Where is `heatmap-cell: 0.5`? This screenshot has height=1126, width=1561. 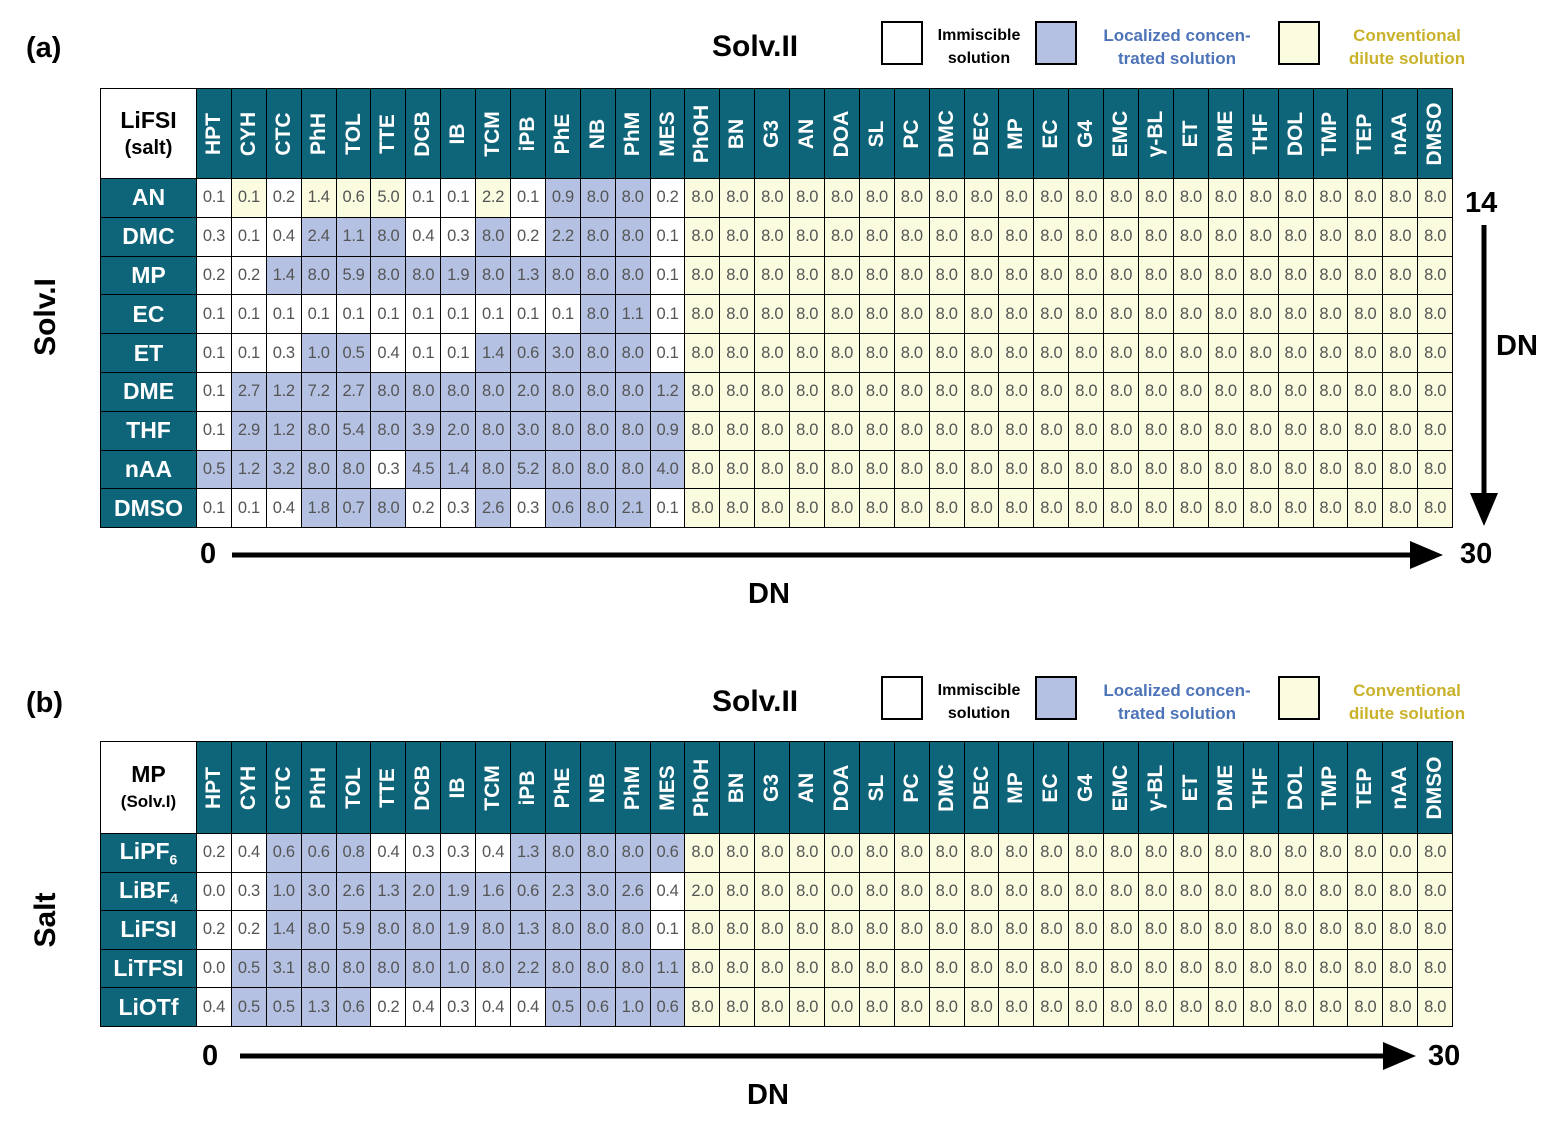
heatmap-cell: 0.5 is located at coordinates (248, 968).